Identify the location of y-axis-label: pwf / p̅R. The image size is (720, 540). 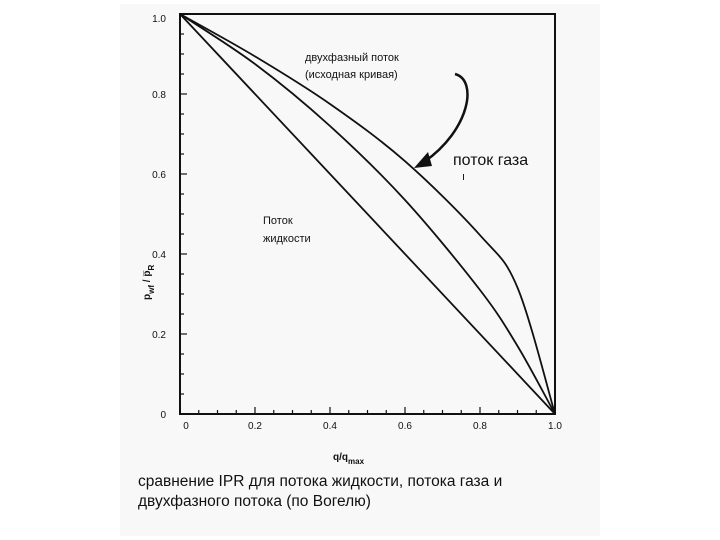
(149, 282).